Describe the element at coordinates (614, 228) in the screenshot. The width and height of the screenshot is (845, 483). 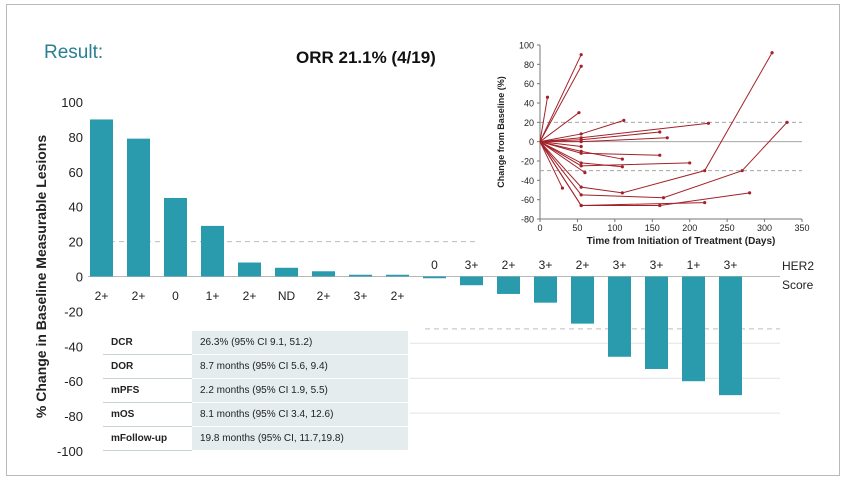
I see `inset-x-tick-label: 100` at that location.